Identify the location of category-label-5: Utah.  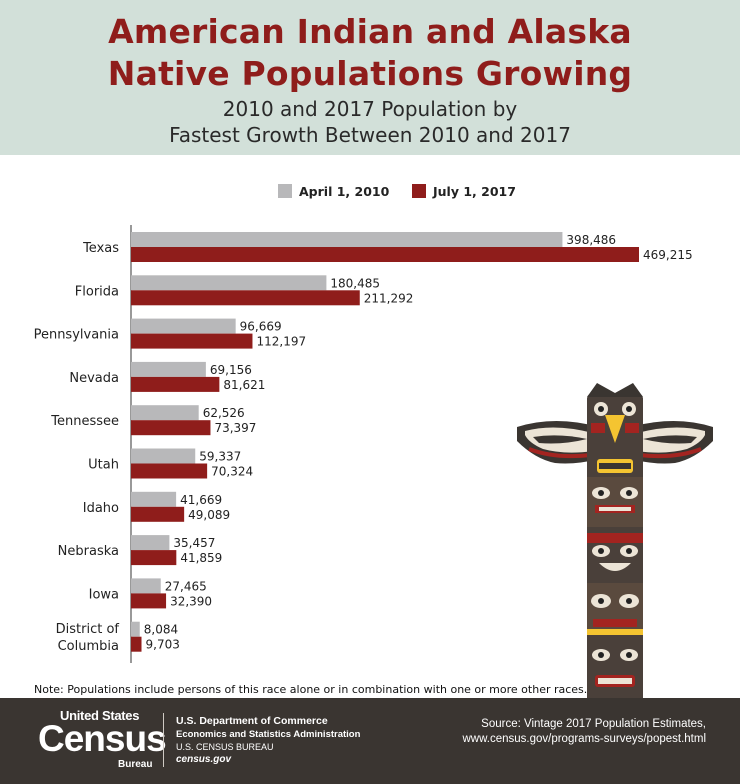
(103, 465).